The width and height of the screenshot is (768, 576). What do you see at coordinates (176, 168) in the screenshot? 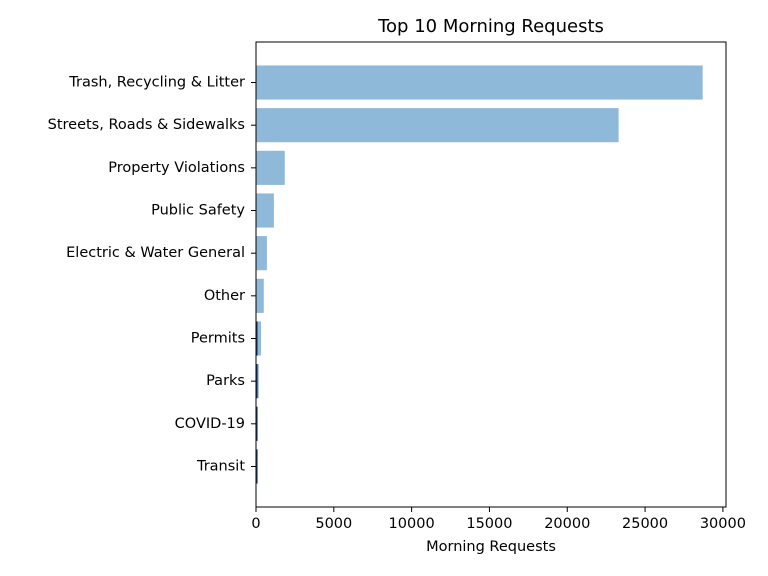
I see `y-tick-label: Property Violations` at bounding box center [176, 168].